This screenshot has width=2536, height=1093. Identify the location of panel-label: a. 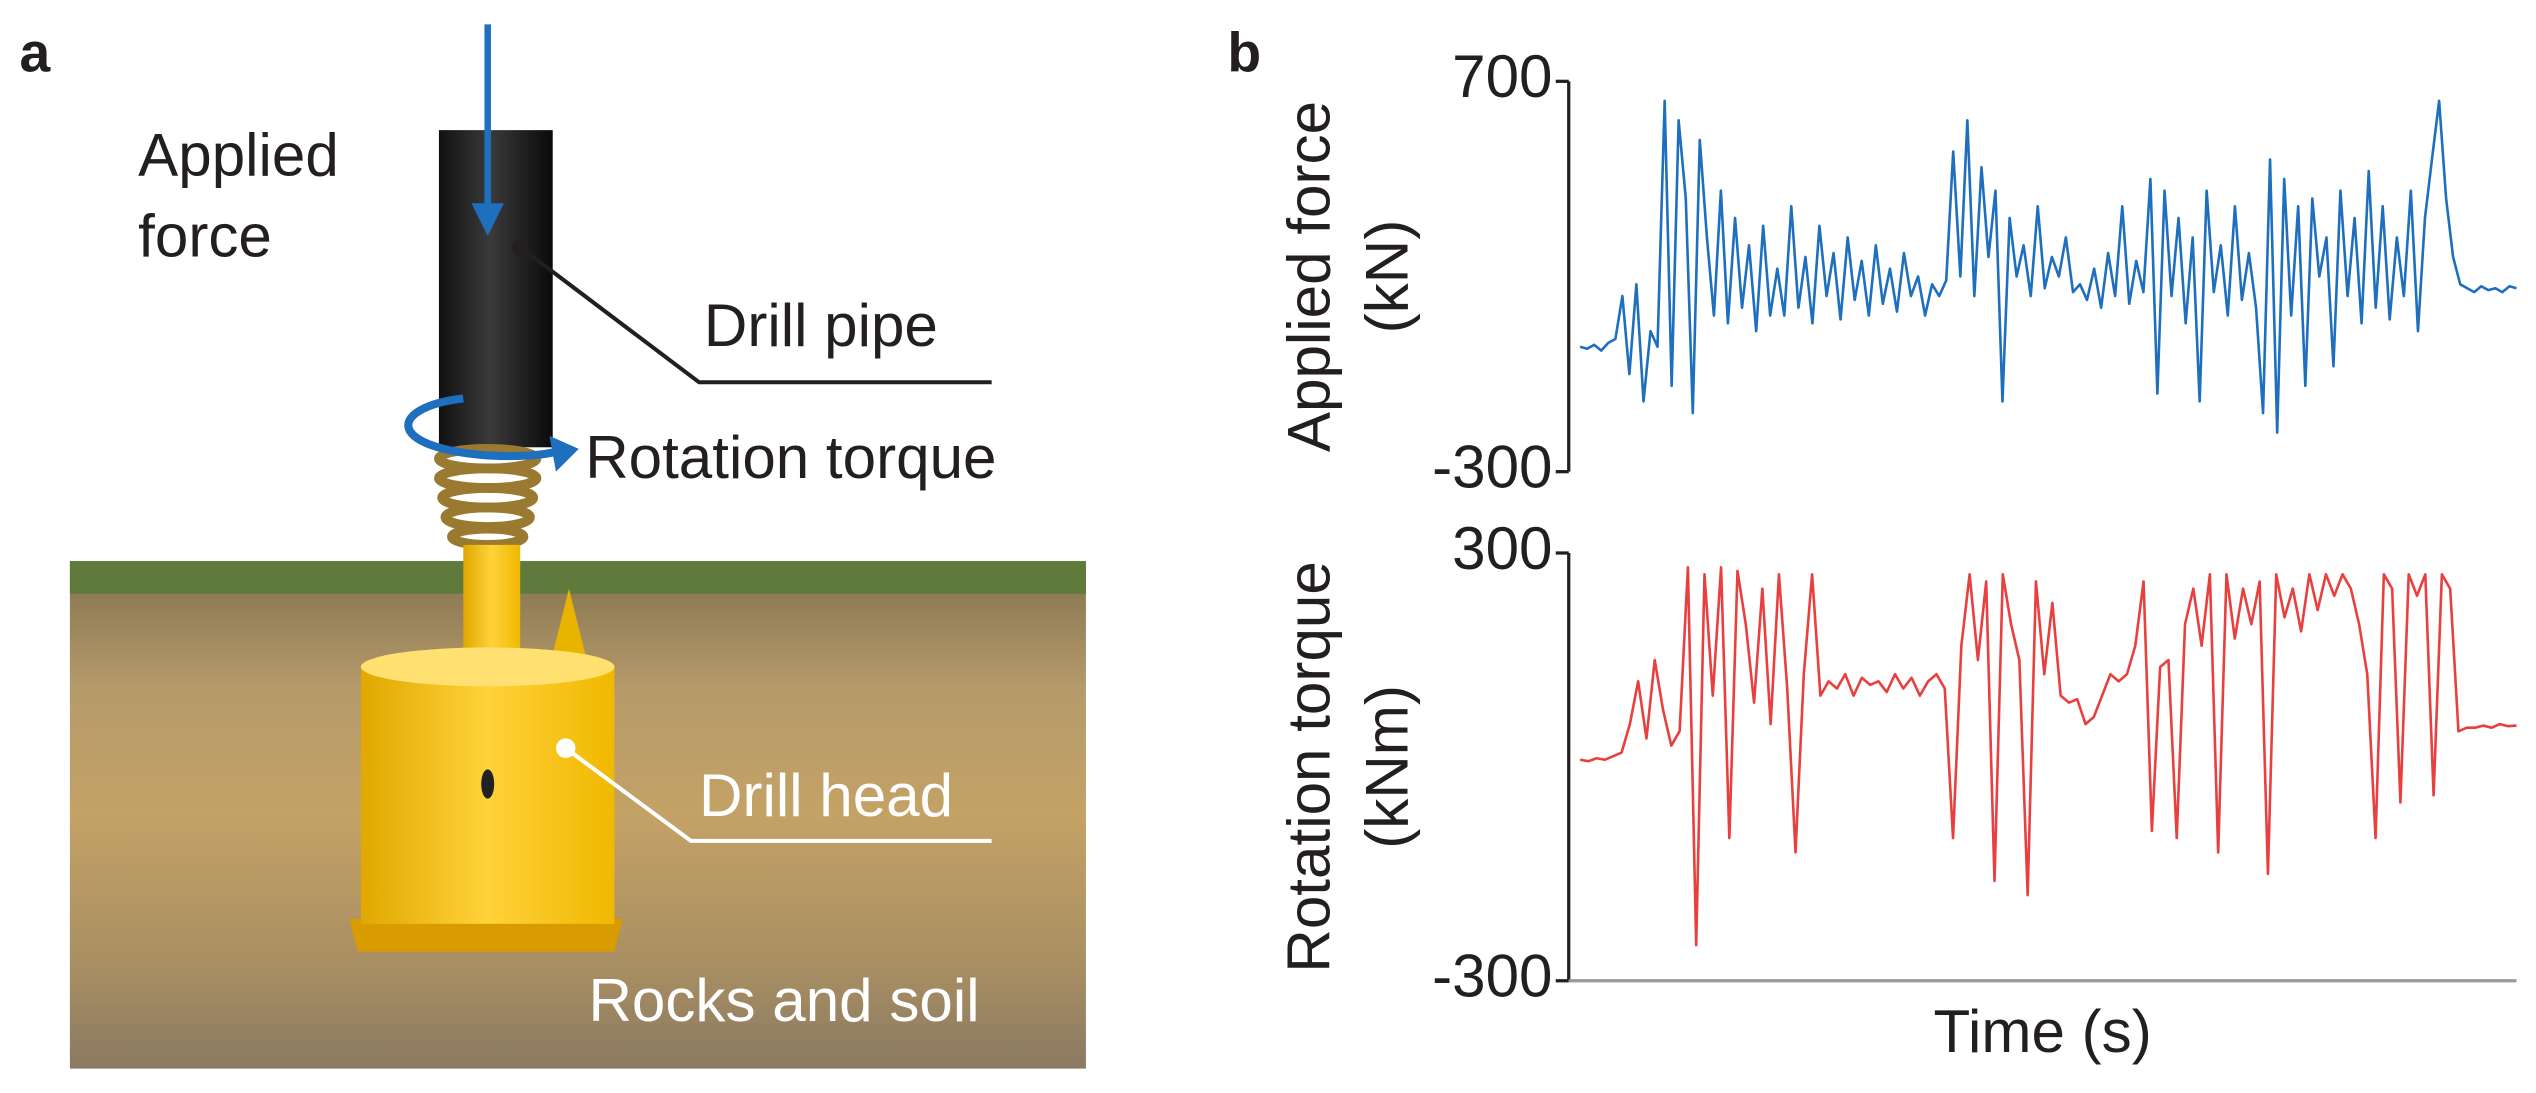
(36, 53).